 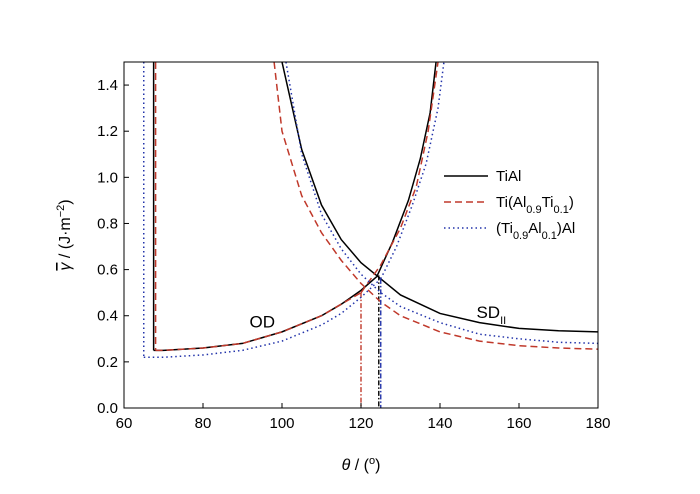 I want to click on series-1-od-curve, so click(x=258, y=322).